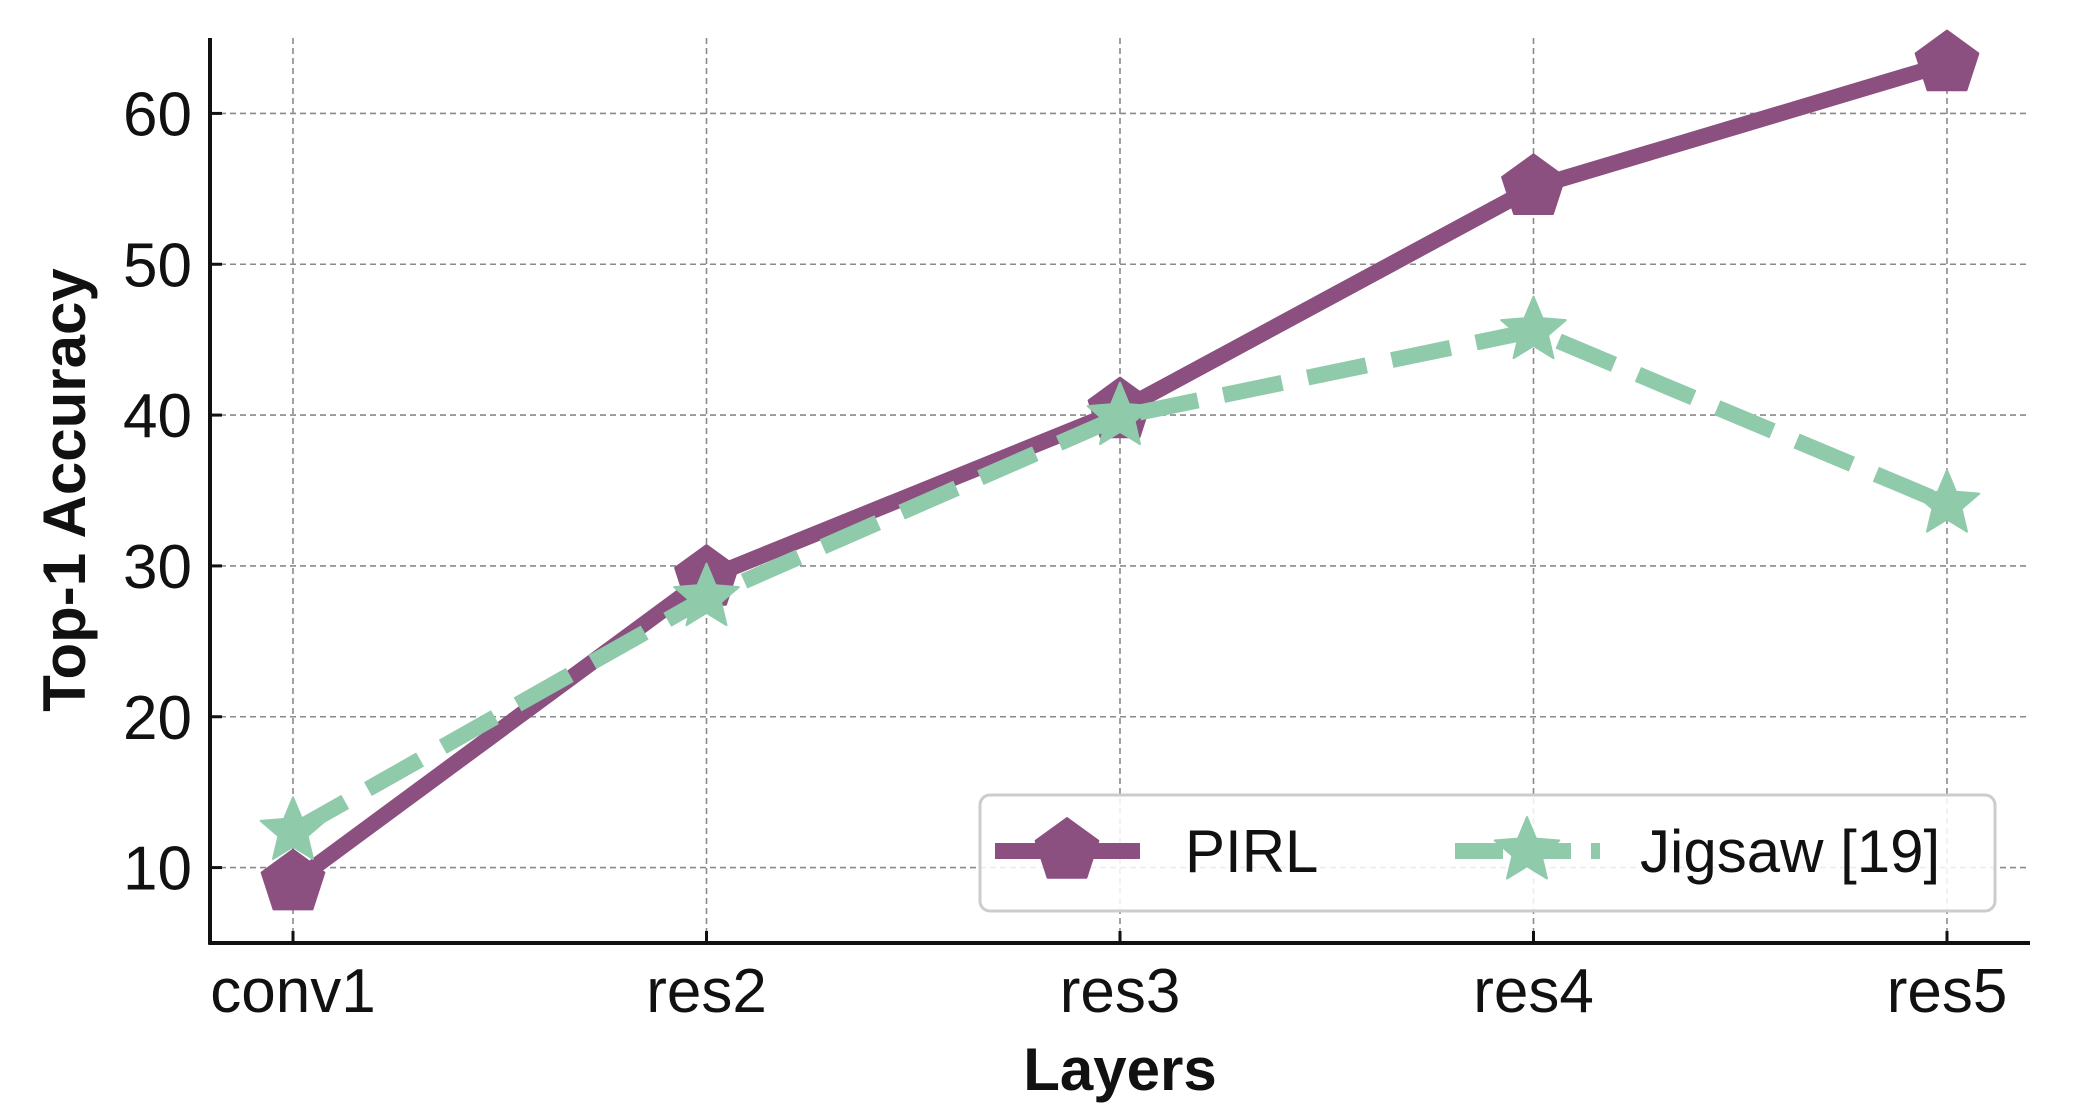 This screenshot has height=1112, width=2095. What do you see at coordinates (157, 567) in the screenshot?
I see `y-tick-label: 30` at bounding box center [157, 567].